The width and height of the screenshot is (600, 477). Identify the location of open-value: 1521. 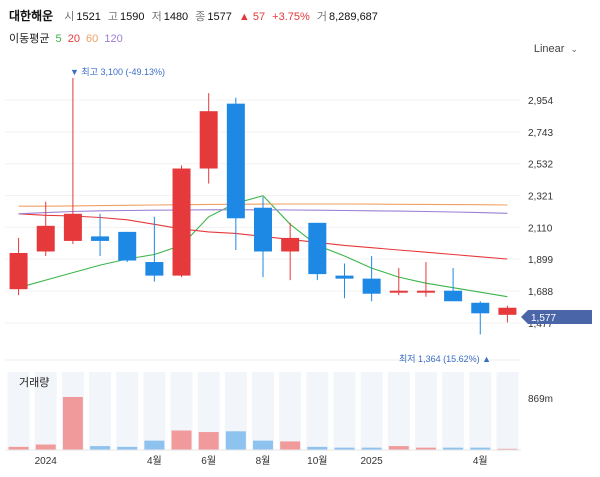
(88, 17).